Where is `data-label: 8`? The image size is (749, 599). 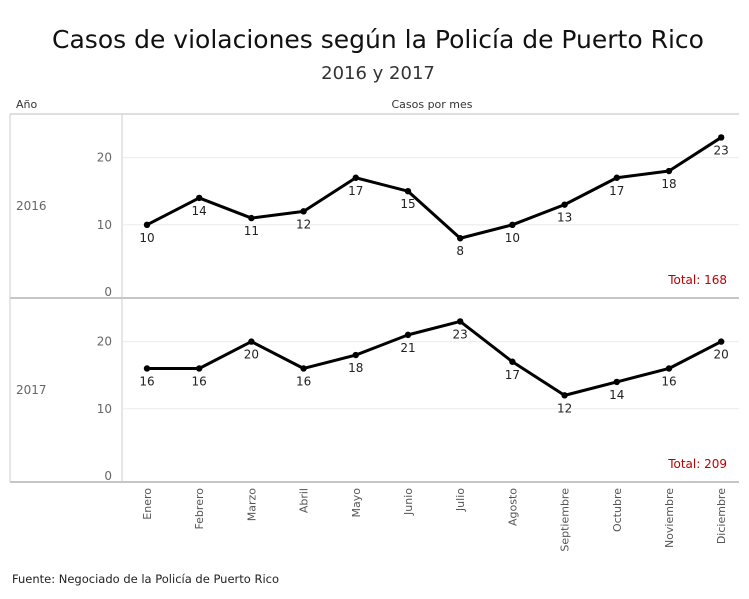
data-label: 8 is located at coordinates (460, 251).